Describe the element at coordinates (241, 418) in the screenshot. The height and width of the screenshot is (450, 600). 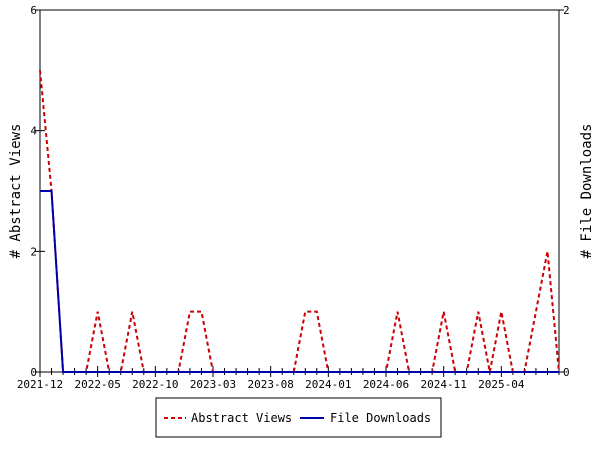
I see `legend-label-abstract-views: Abstract Views` at that location.